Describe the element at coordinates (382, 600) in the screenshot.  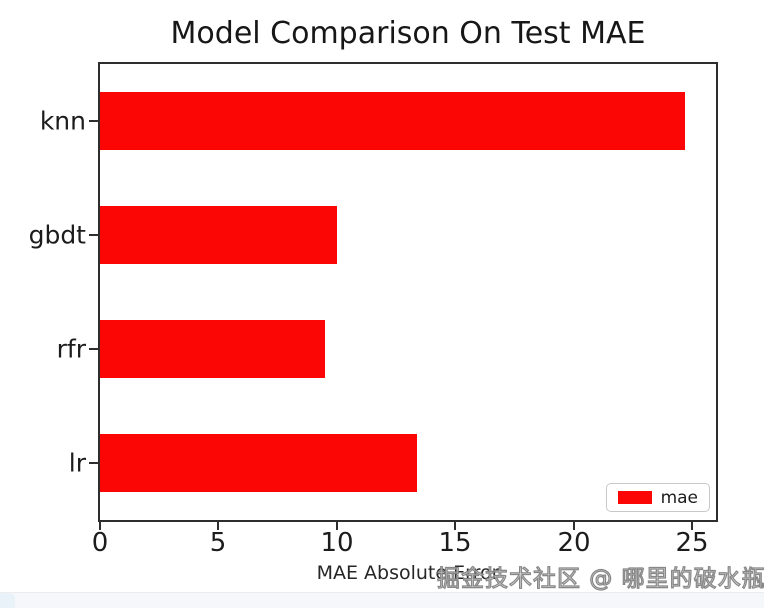
I see `page-background-strip` at that location.